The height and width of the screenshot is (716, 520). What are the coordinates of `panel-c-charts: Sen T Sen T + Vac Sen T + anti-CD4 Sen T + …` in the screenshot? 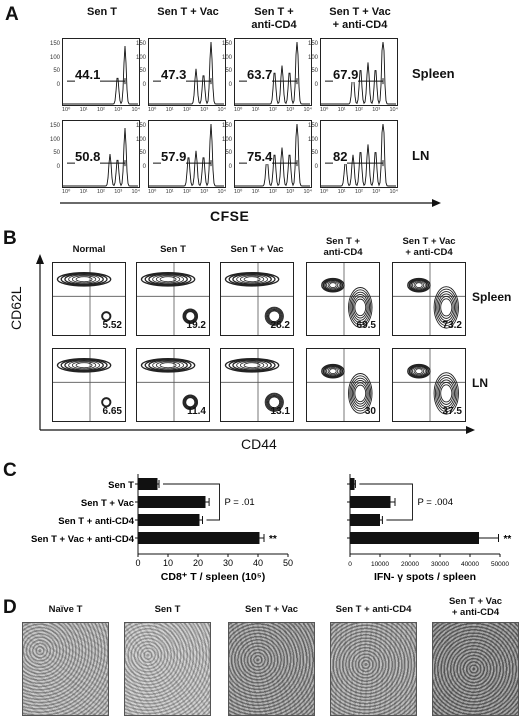 It's located at (271, 528).